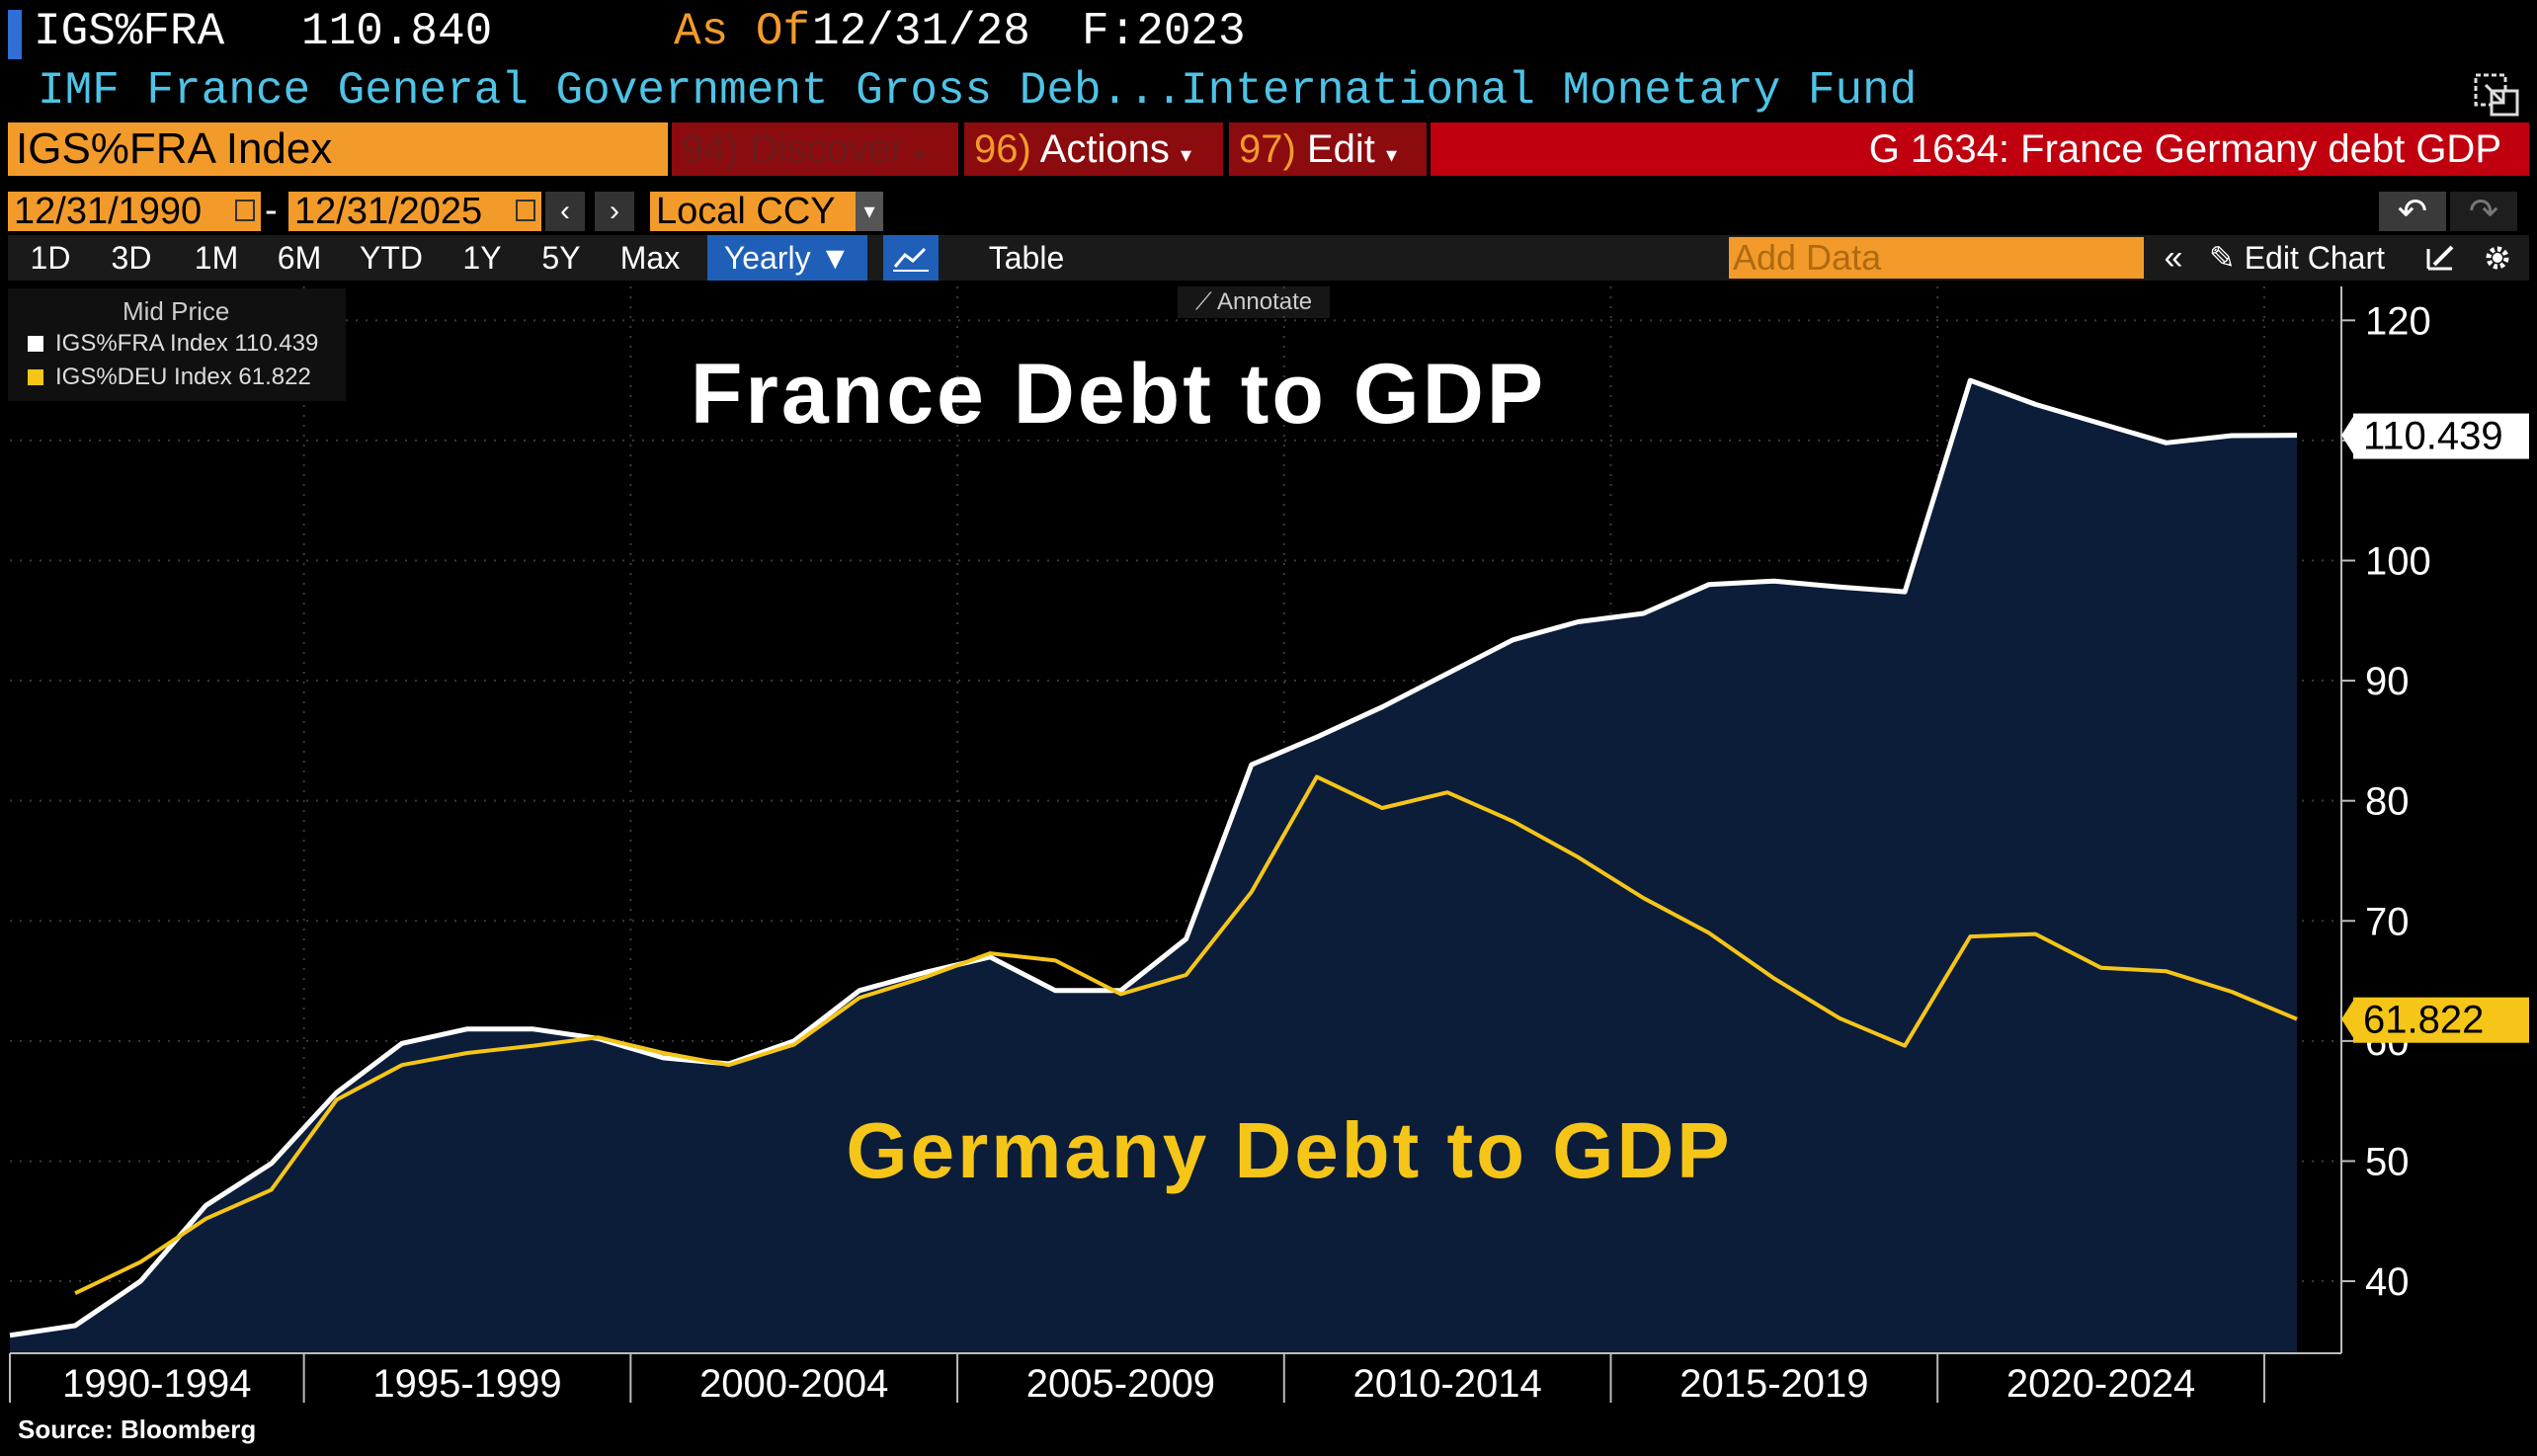 The image size is (2537, 1456). I want to click on chevron-left-icon: ‹, so click(565, 211).